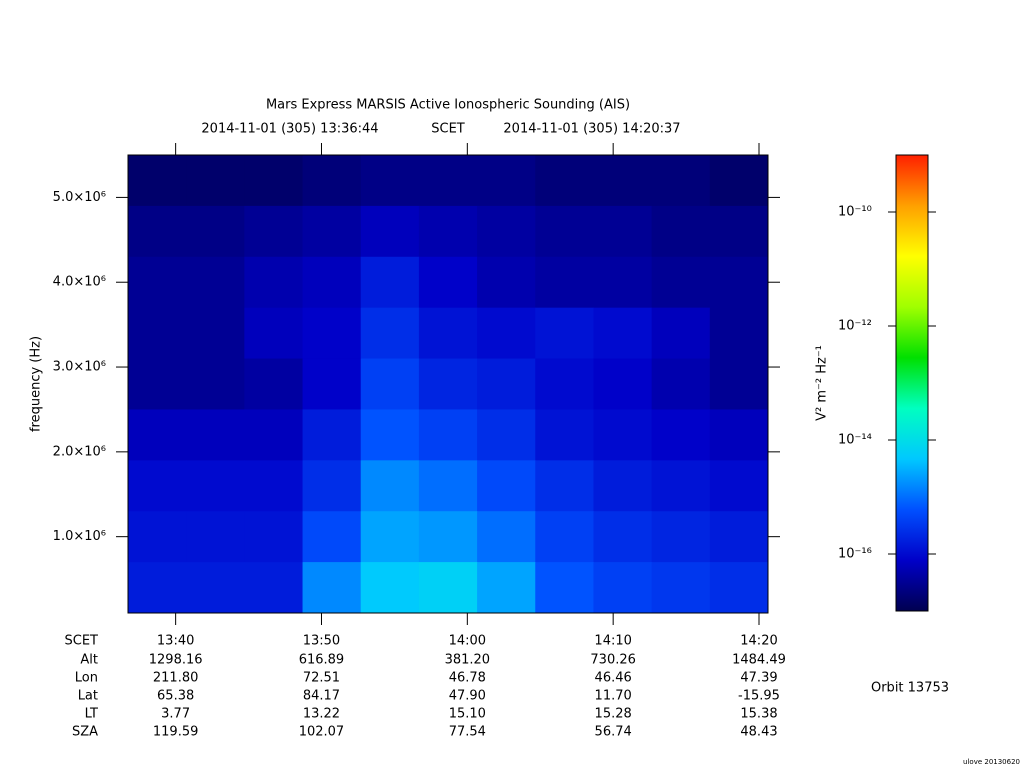 Image resolution: width=1024 pixels, height=768 pixels. I want to click on y-tick-label: 5.0×10⁶, so click(79, 197).